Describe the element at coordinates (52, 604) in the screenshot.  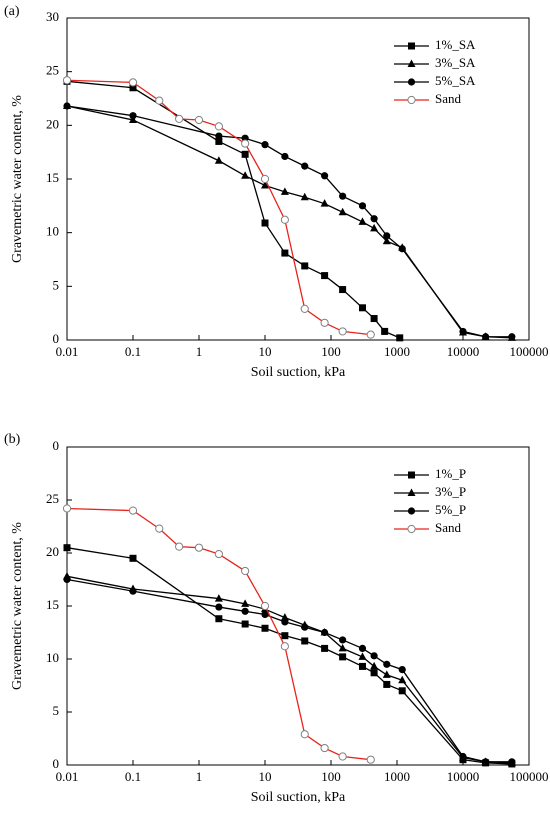
I see `y-tick-label: 15` at that location.